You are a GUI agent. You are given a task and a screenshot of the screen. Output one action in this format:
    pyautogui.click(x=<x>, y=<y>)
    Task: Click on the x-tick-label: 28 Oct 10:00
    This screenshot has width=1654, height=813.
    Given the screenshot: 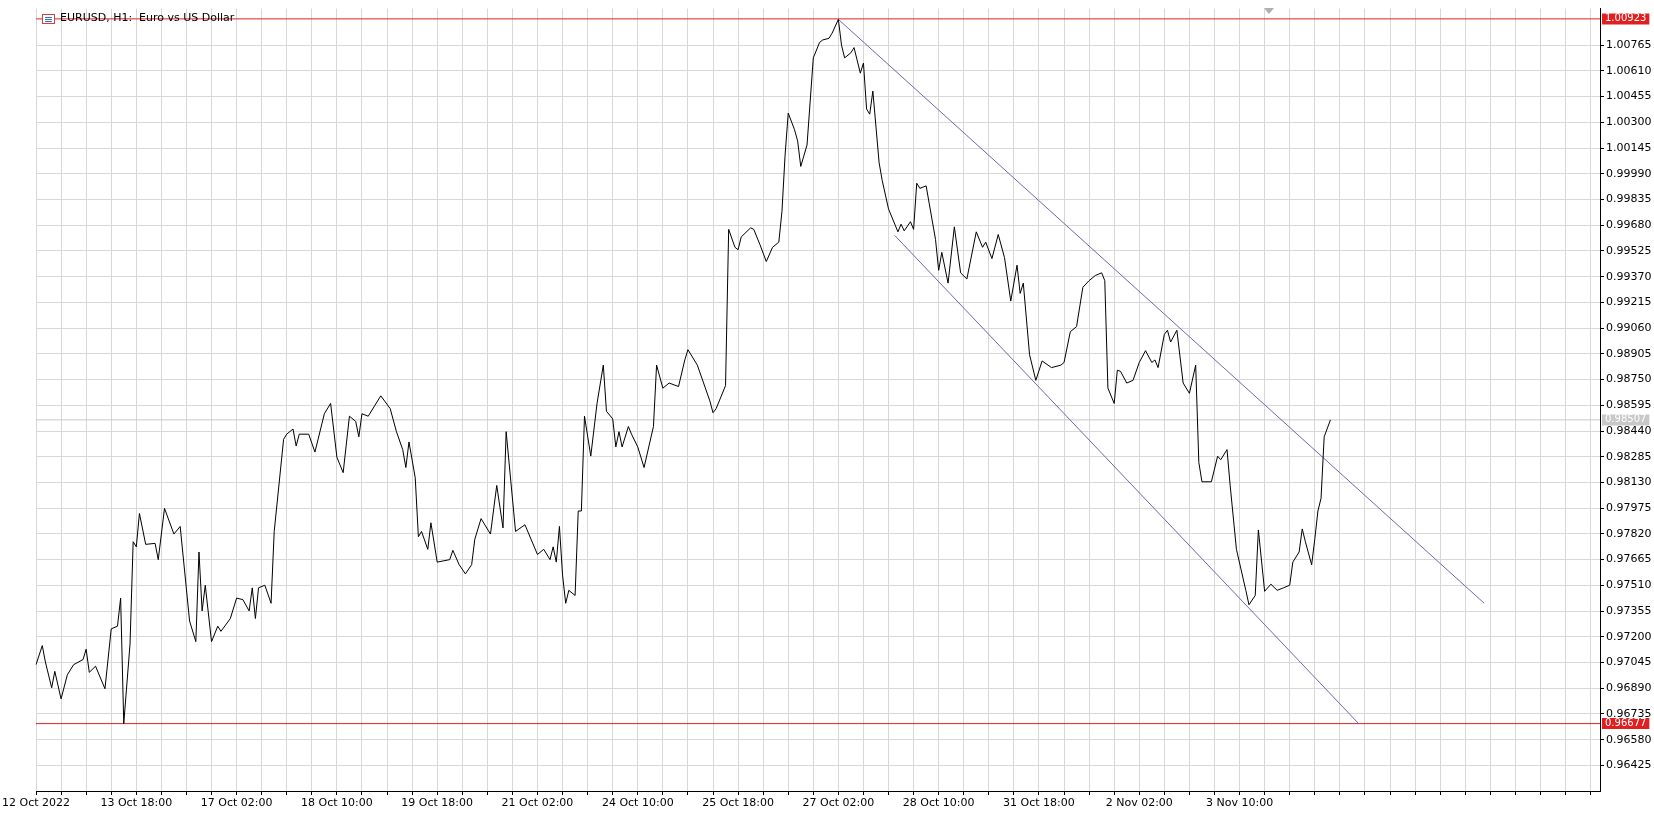 What is the action you would take?
    pyautogui.click(x=938, y=803)
    